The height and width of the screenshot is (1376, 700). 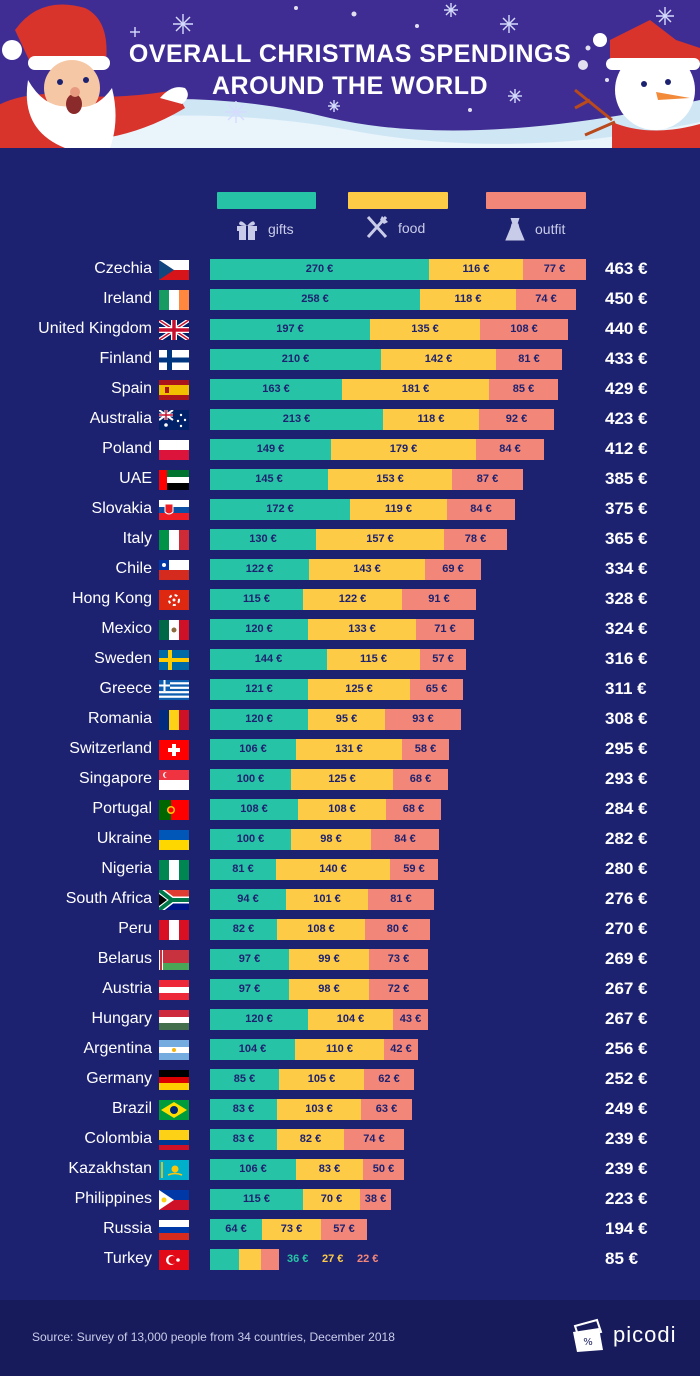 What do you see at coordinates (319, 1109) in the screenshot?
I see `value-label-food: 103 €` at bounding box center [319, 1109].